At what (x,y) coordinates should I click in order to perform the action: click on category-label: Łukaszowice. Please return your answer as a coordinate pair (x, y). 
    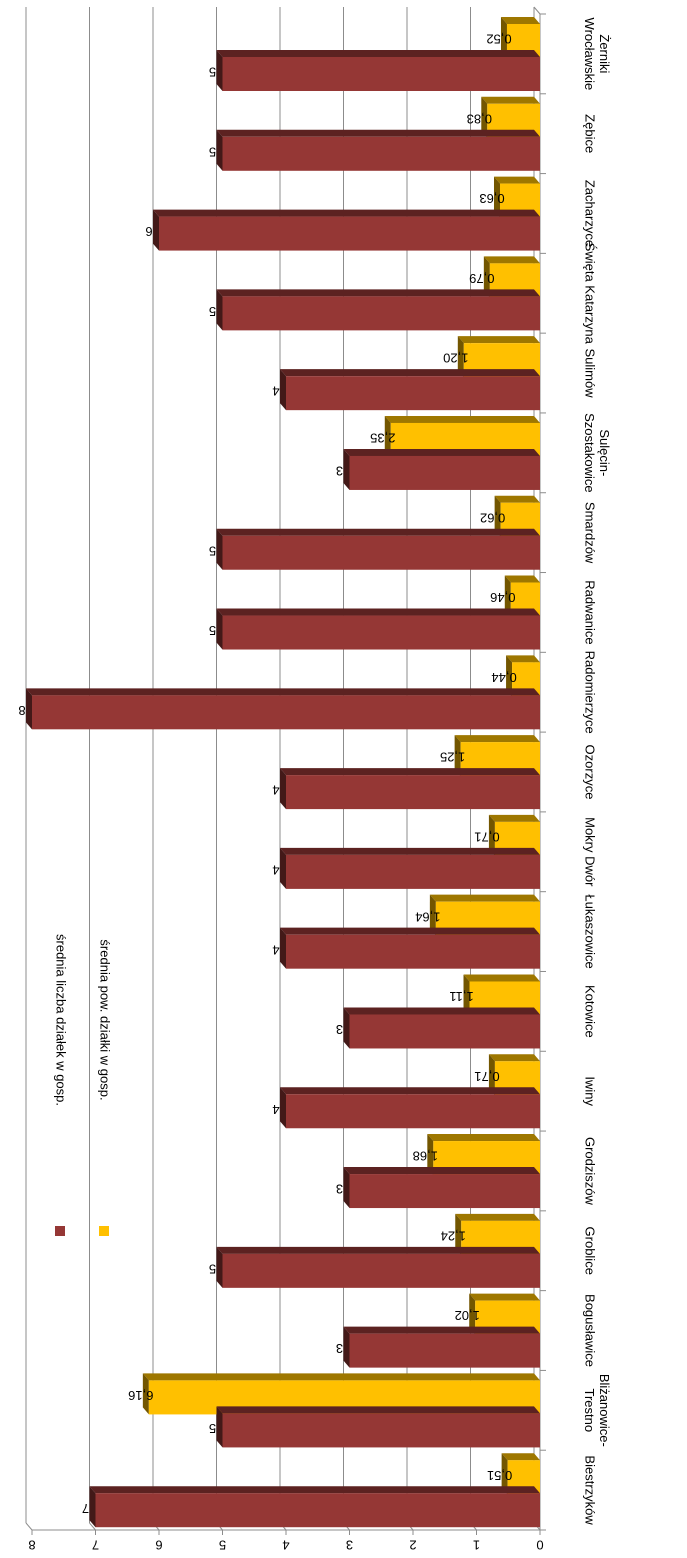
    Looking at the image, I should click on (589, 931).